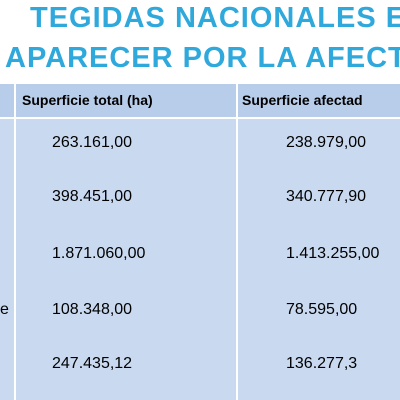 This screenshot has width=400, height=400. Describe the element at coordinates (326, 196) in the screenshot. I see `cell-afectada: 340.777,90` at that location.